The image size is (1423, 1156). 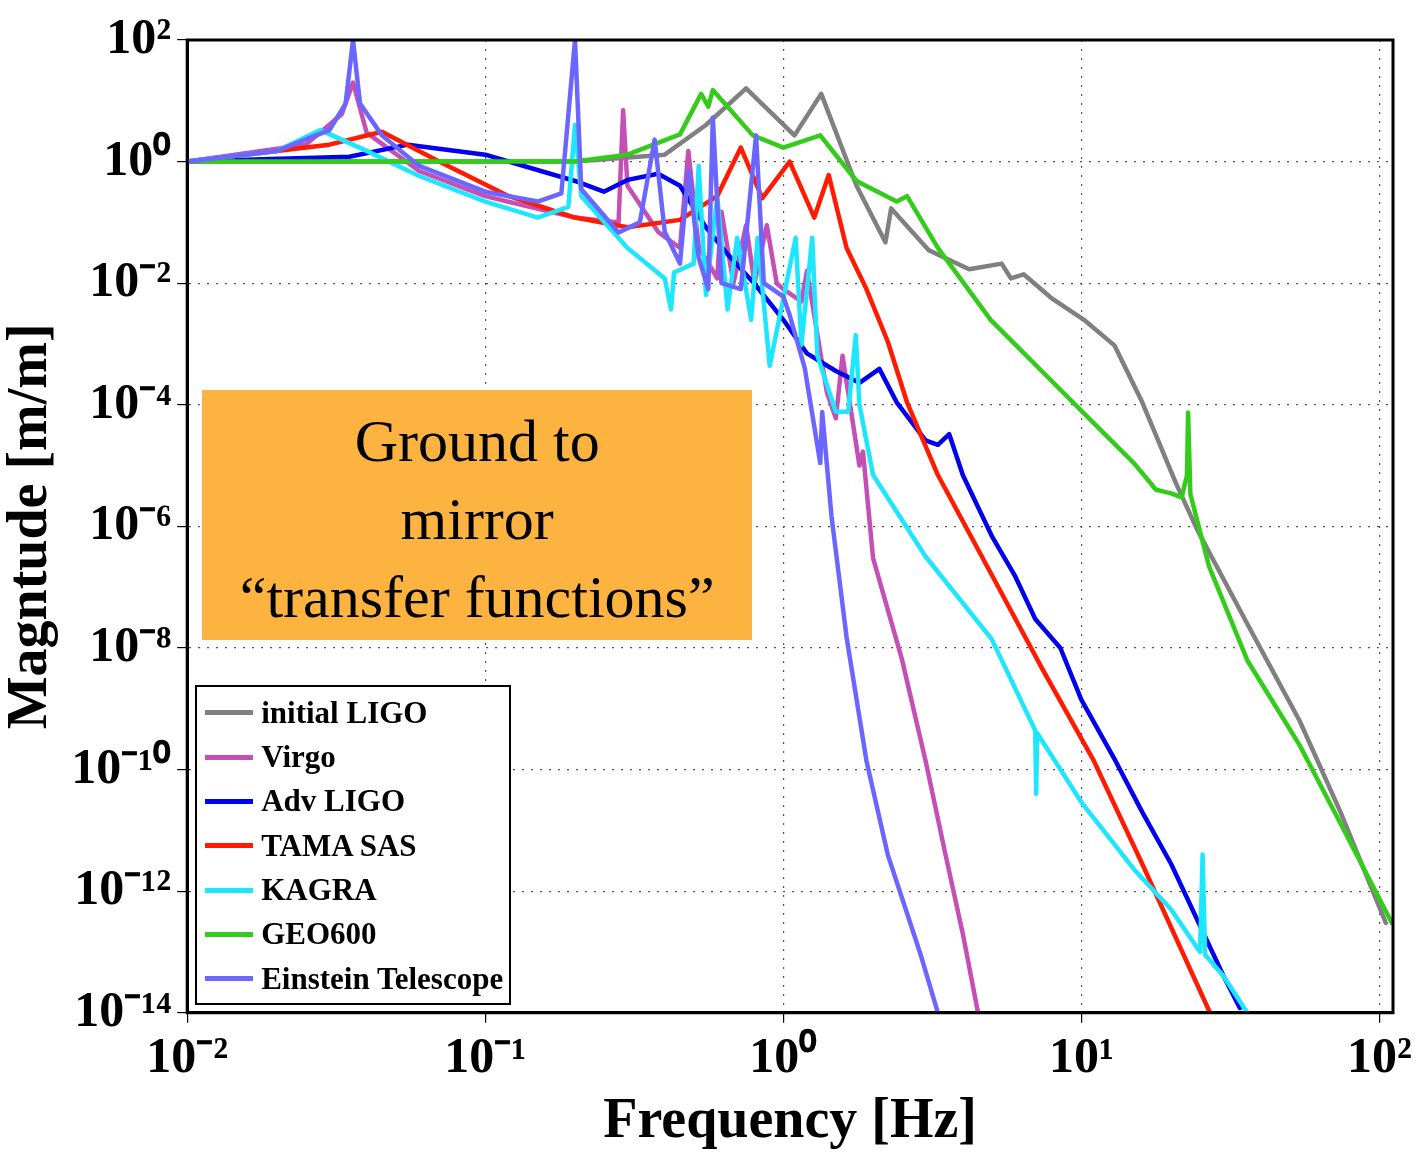 What do you see at coordinates (139, 35) in the screenshot?
I see `y-tick-label: 10²` at bounding box center [139, 35].